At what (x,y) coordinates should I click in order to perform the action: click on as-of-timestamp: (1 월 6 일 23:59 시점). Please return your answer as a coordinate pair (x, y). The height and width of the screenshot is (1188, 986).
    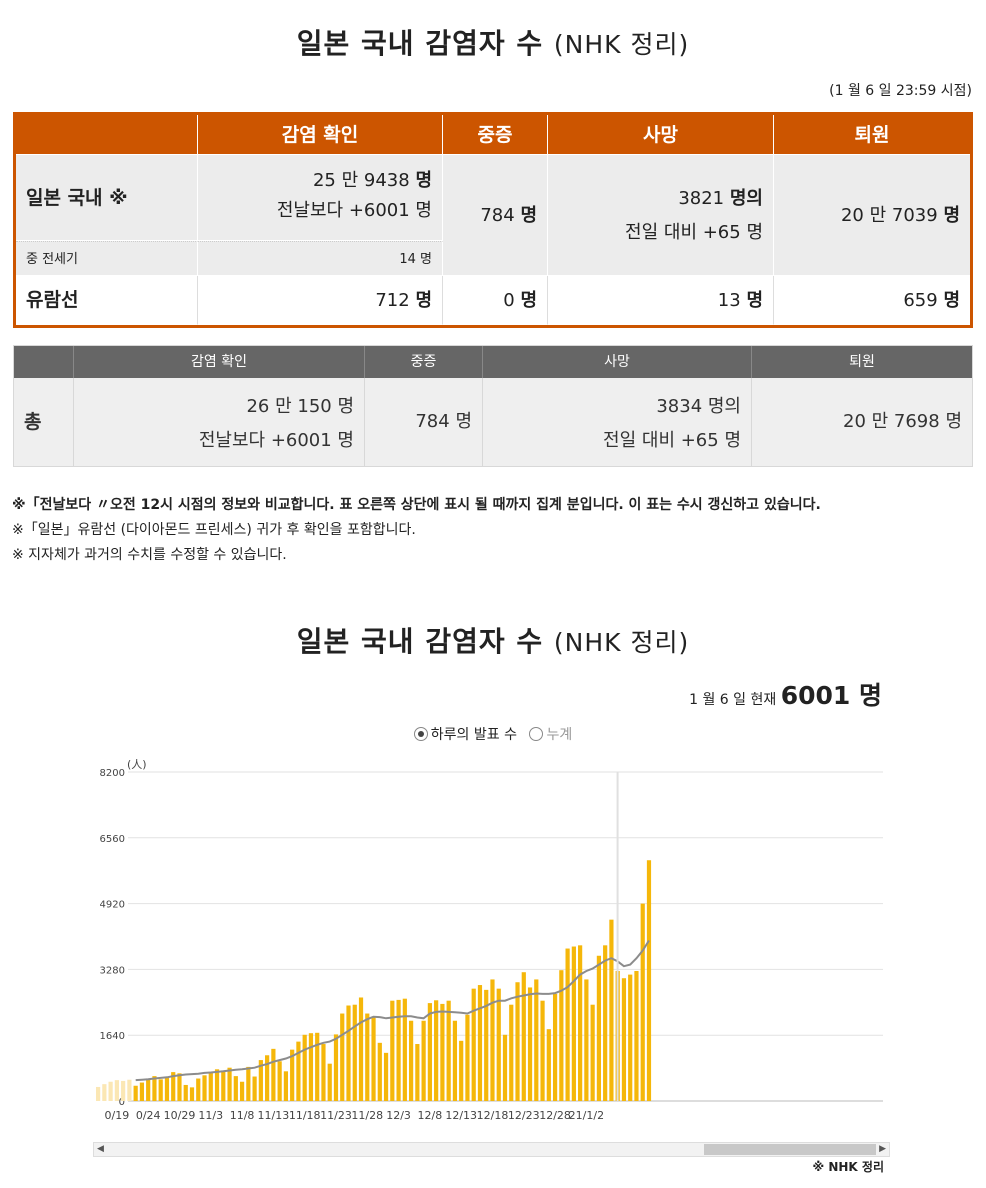
    Looking at the image, I should click on (900, 91).